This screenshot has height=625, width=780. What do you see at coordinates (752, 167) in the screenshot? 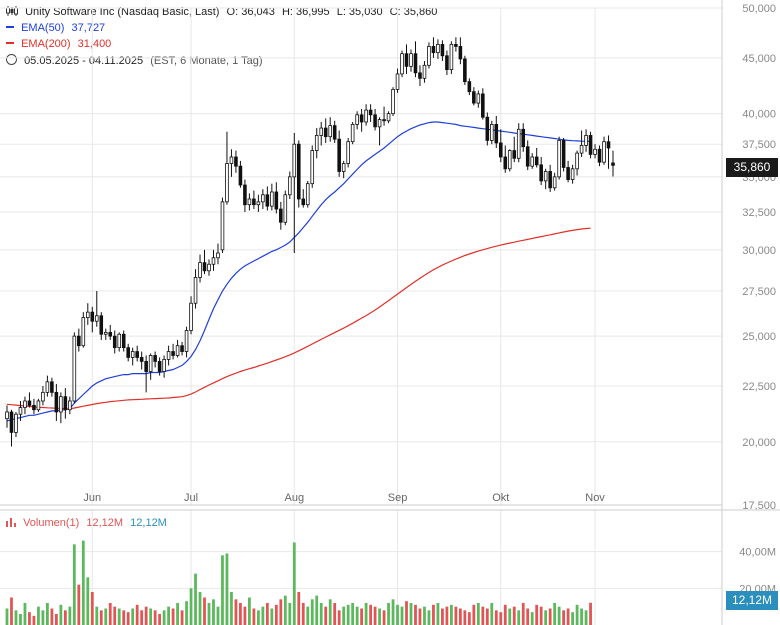
I see `price-badge: 35,860` at bounding box center [752, 167].